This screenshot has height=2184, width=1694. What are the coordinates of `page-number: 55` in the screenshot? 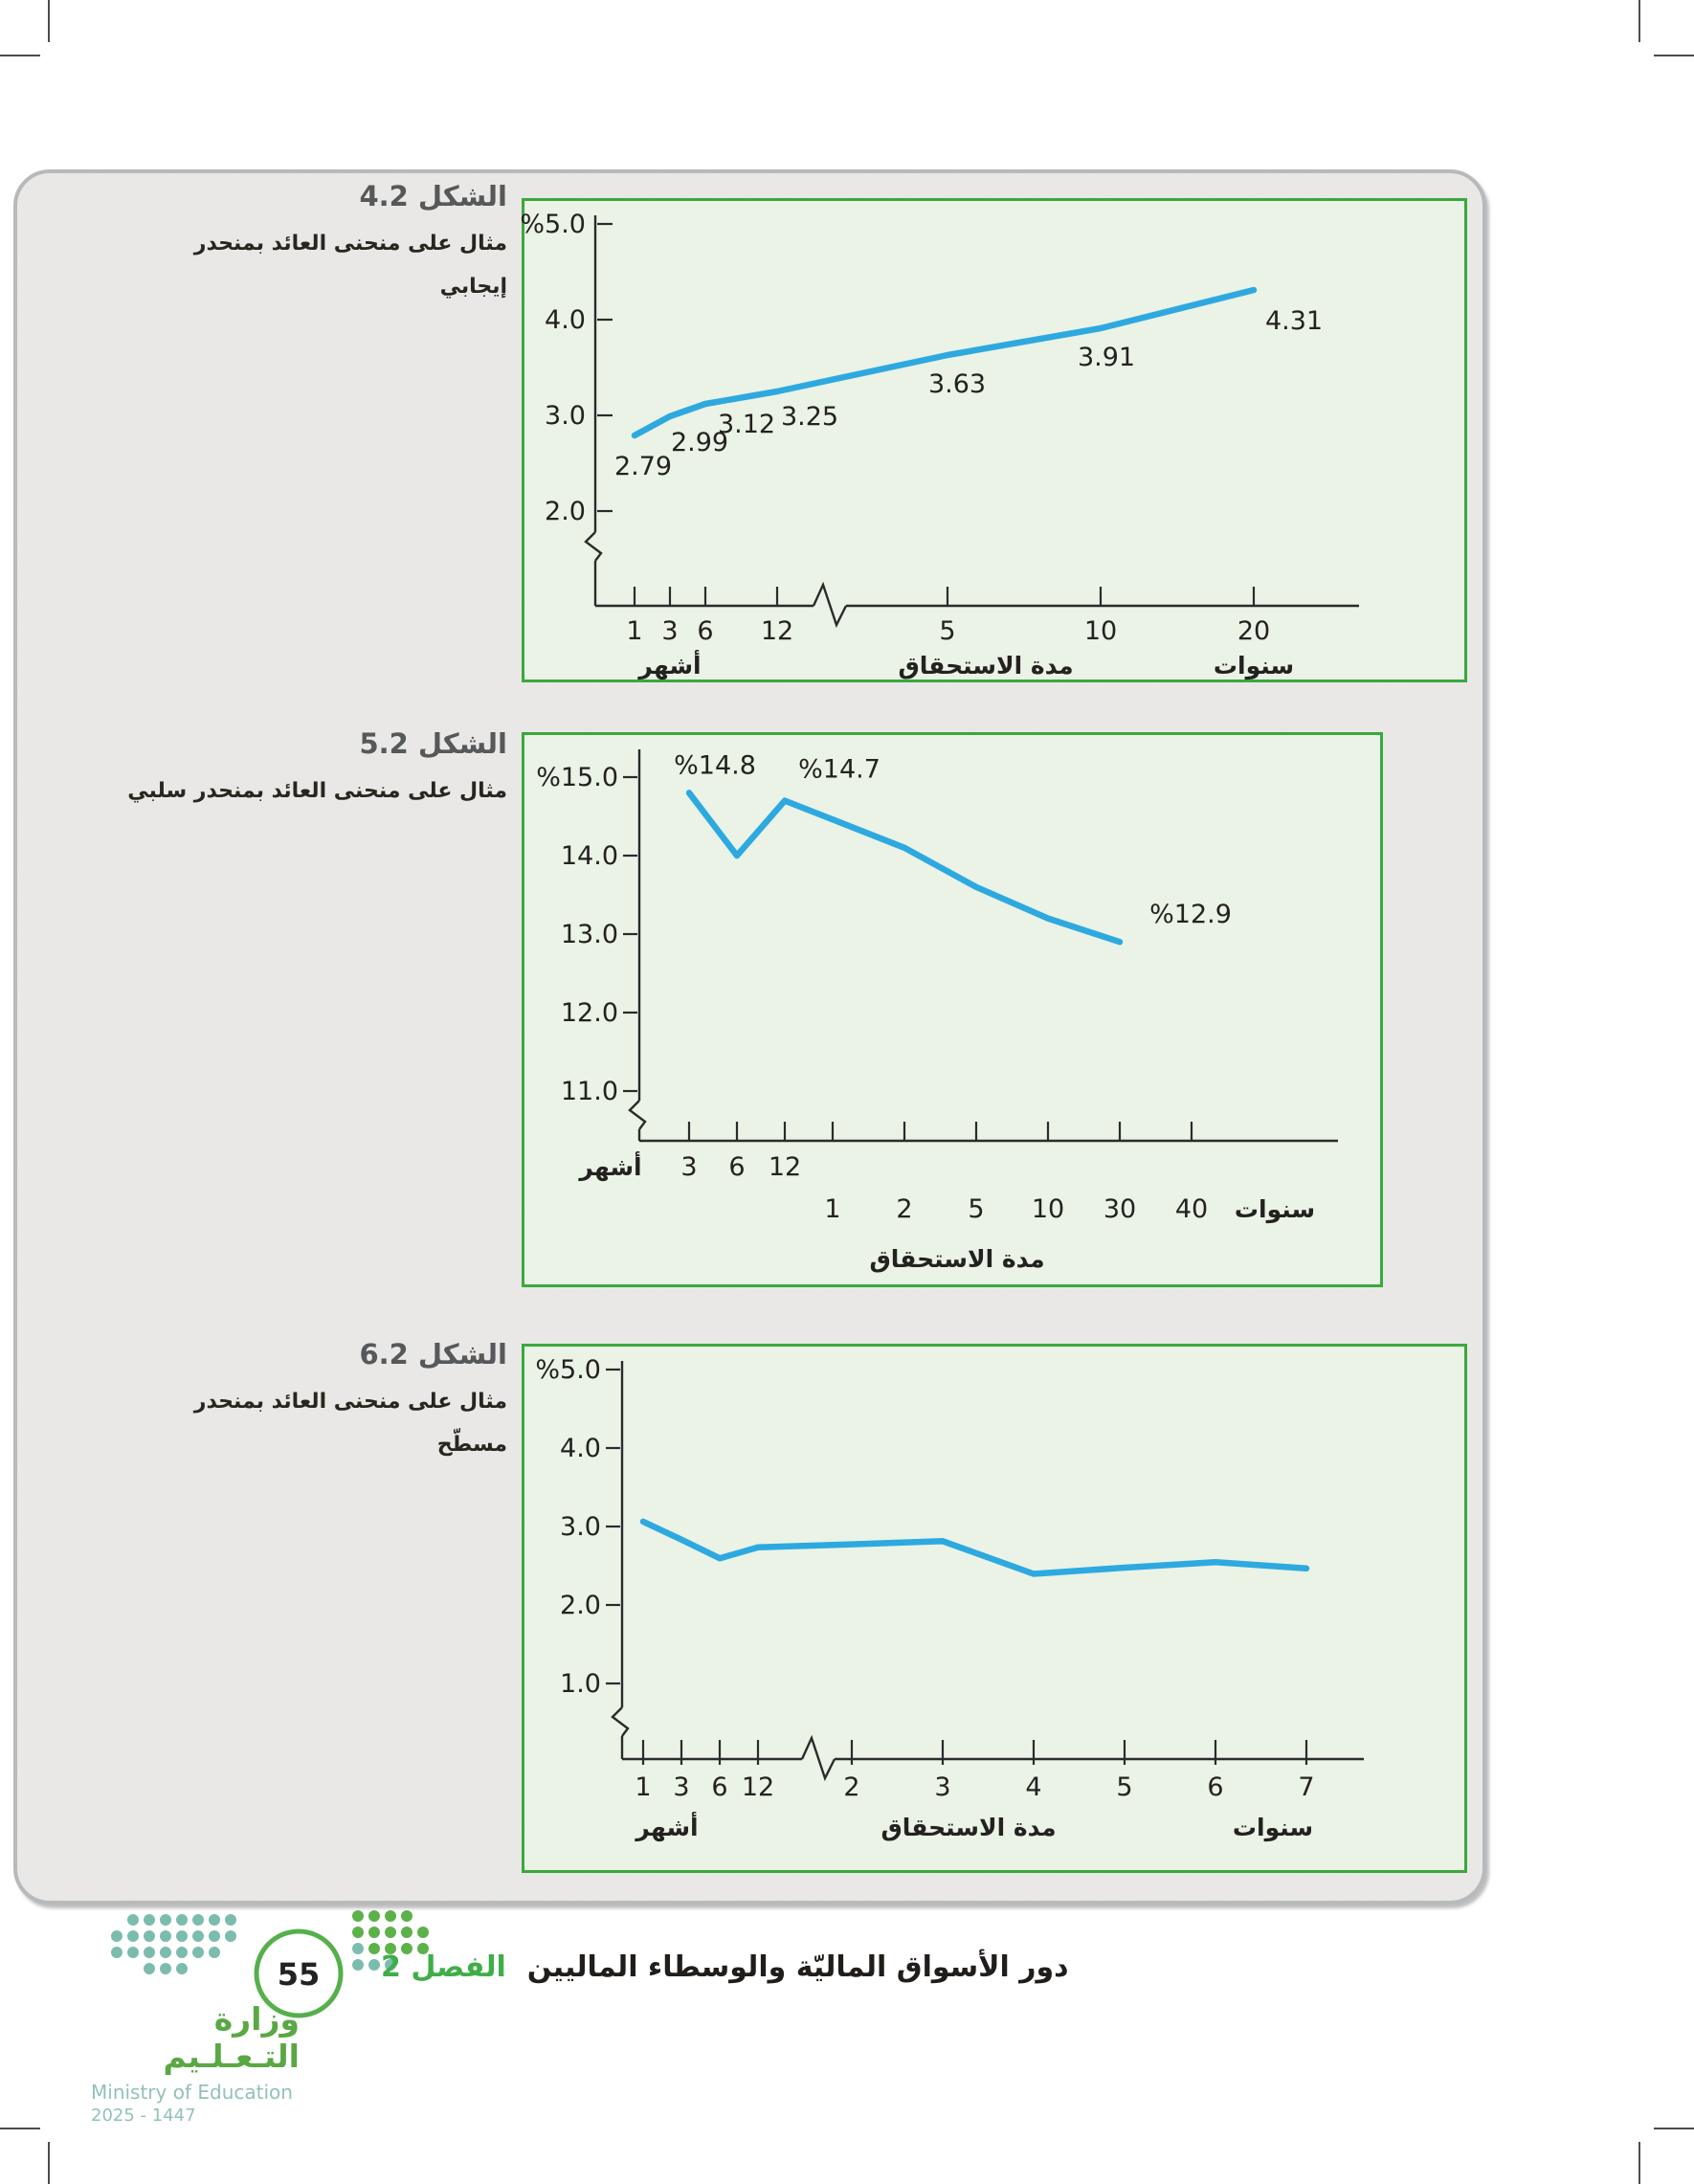 It's located at (299, 1974).